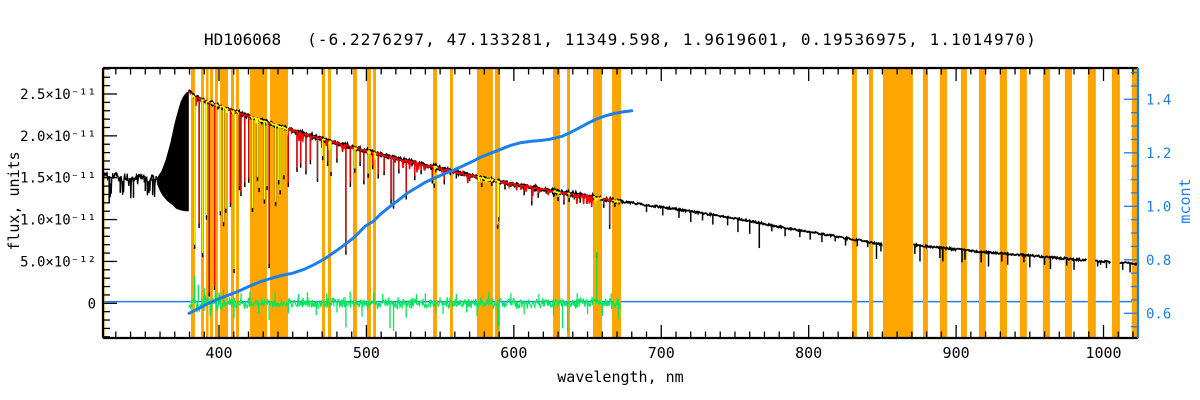 The height and width of the screenshot is (400, 1200). I want to click on flux-tick-label: 0, so click(92, 304).